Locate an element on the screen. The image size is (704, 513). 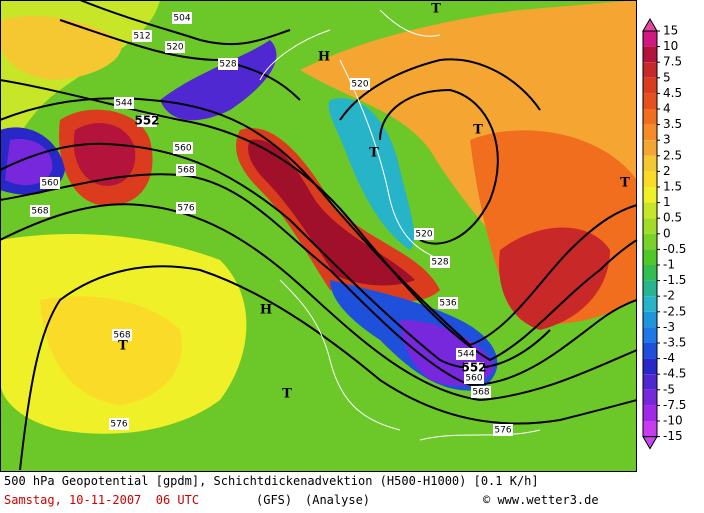
contour-label: 512 is located at coordinates (141, 37).